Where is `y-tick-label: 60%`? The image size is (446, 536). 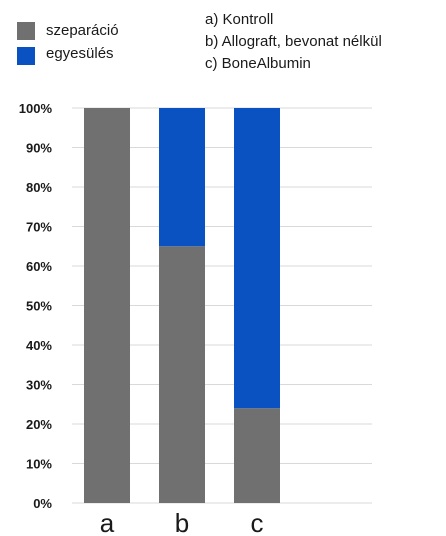
y-tick-label: 60% is located at coordinates (39, 266).